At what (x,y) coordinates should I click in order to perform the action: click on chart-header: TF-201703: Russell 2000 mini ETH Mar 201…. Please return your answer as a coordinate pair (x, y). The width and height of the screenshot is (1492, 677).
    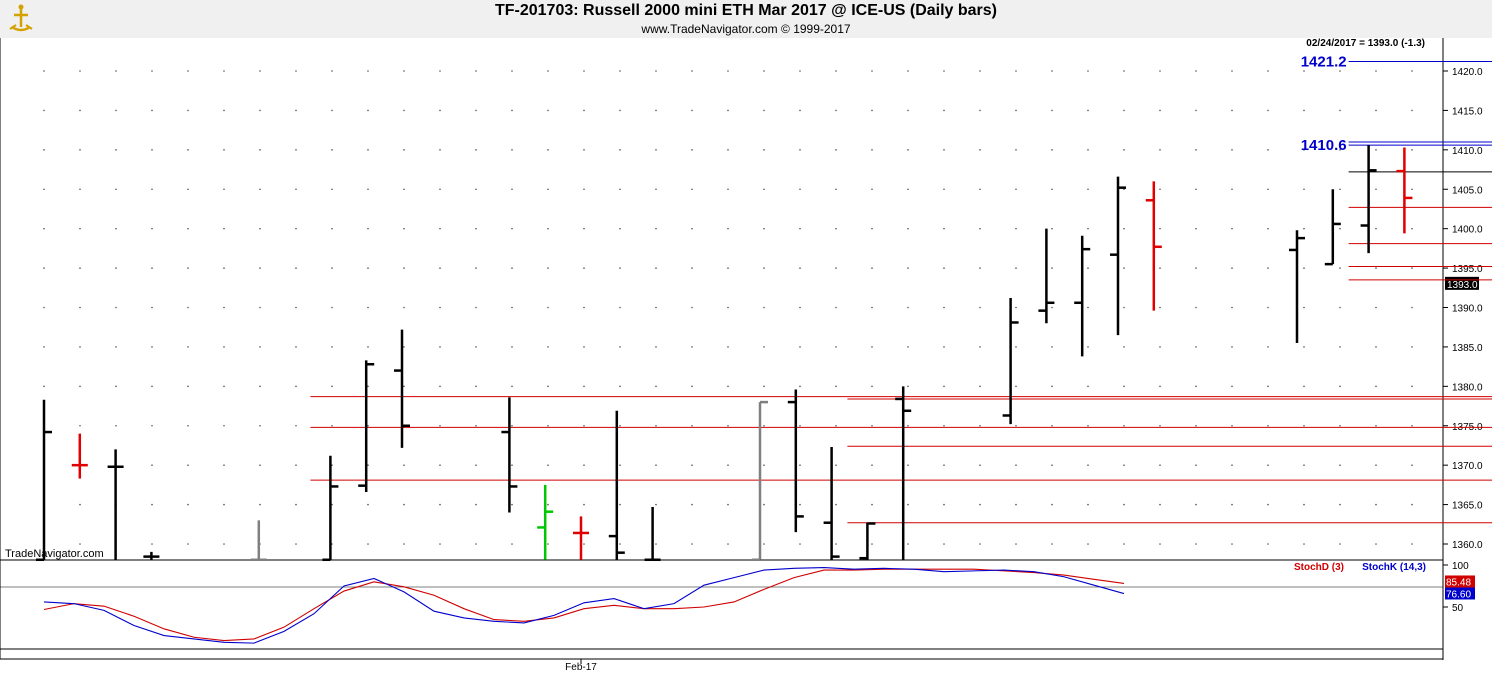
    Looking at the image, I should click on (746, 19).